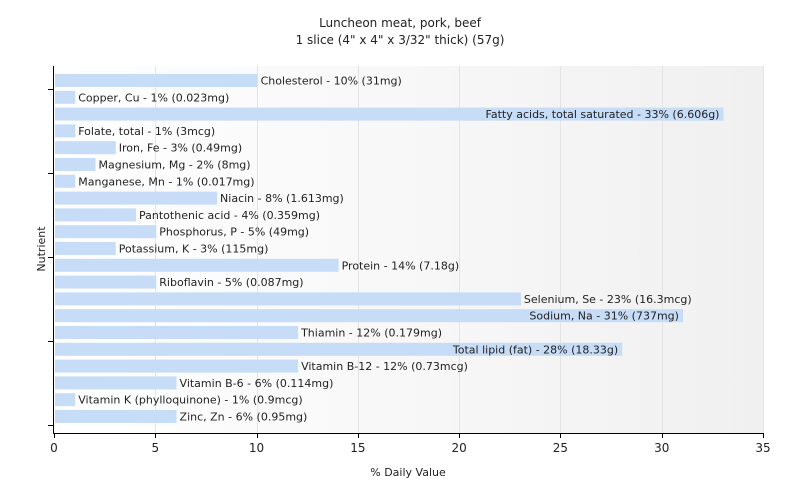 The image size is (800, 500). What do you see at coordinates (604, 316) in the screenshot?
I see `bar-label: Sodium, Na - 31% (737mg)` at bounding box center [604, 316].